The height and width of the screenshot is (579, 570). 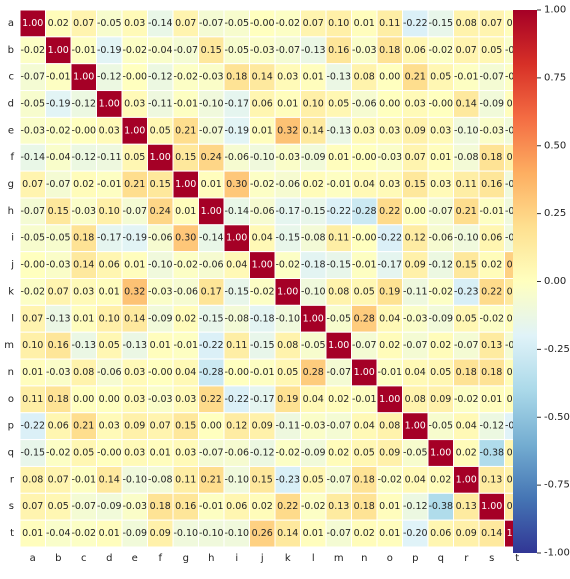 What do you see at coordinates (338, 533) in the screenshot?
I see `heatmap-cell-t-m` at bounding box center [338, 533].